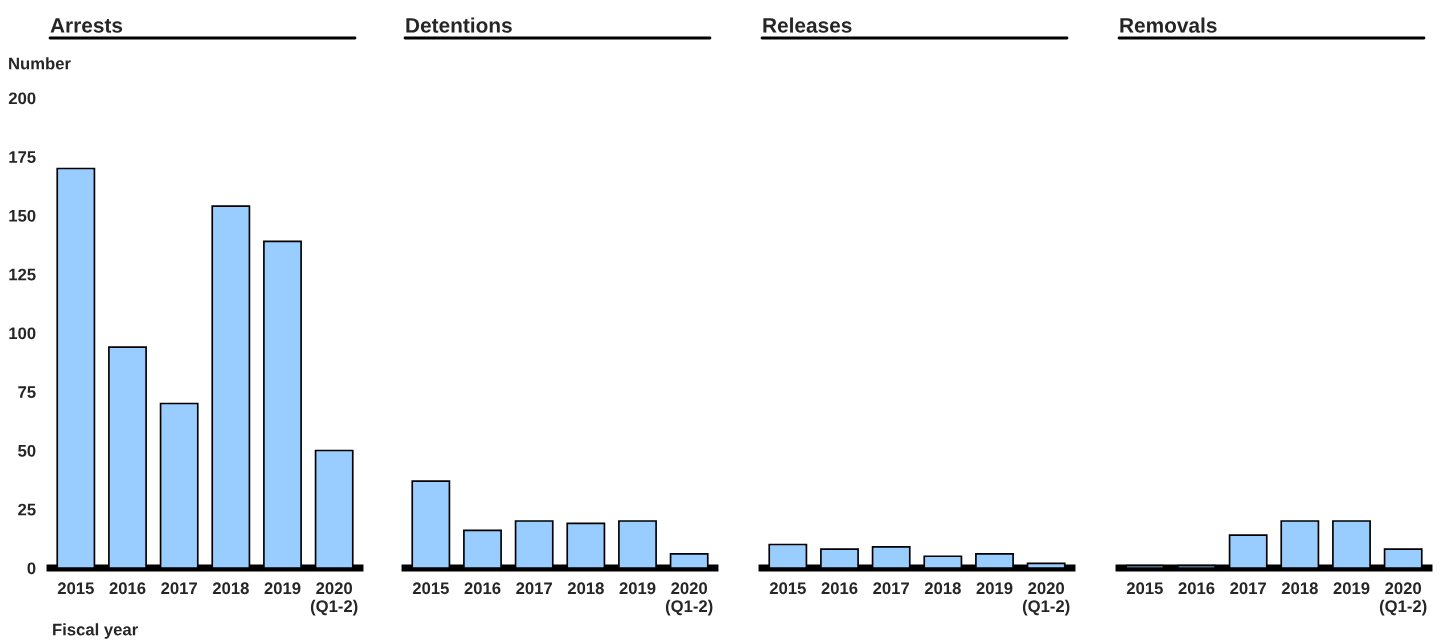 This screenshot has width=1450, height=640. I want to click on chart-title: Arrests, so click(86, 25).